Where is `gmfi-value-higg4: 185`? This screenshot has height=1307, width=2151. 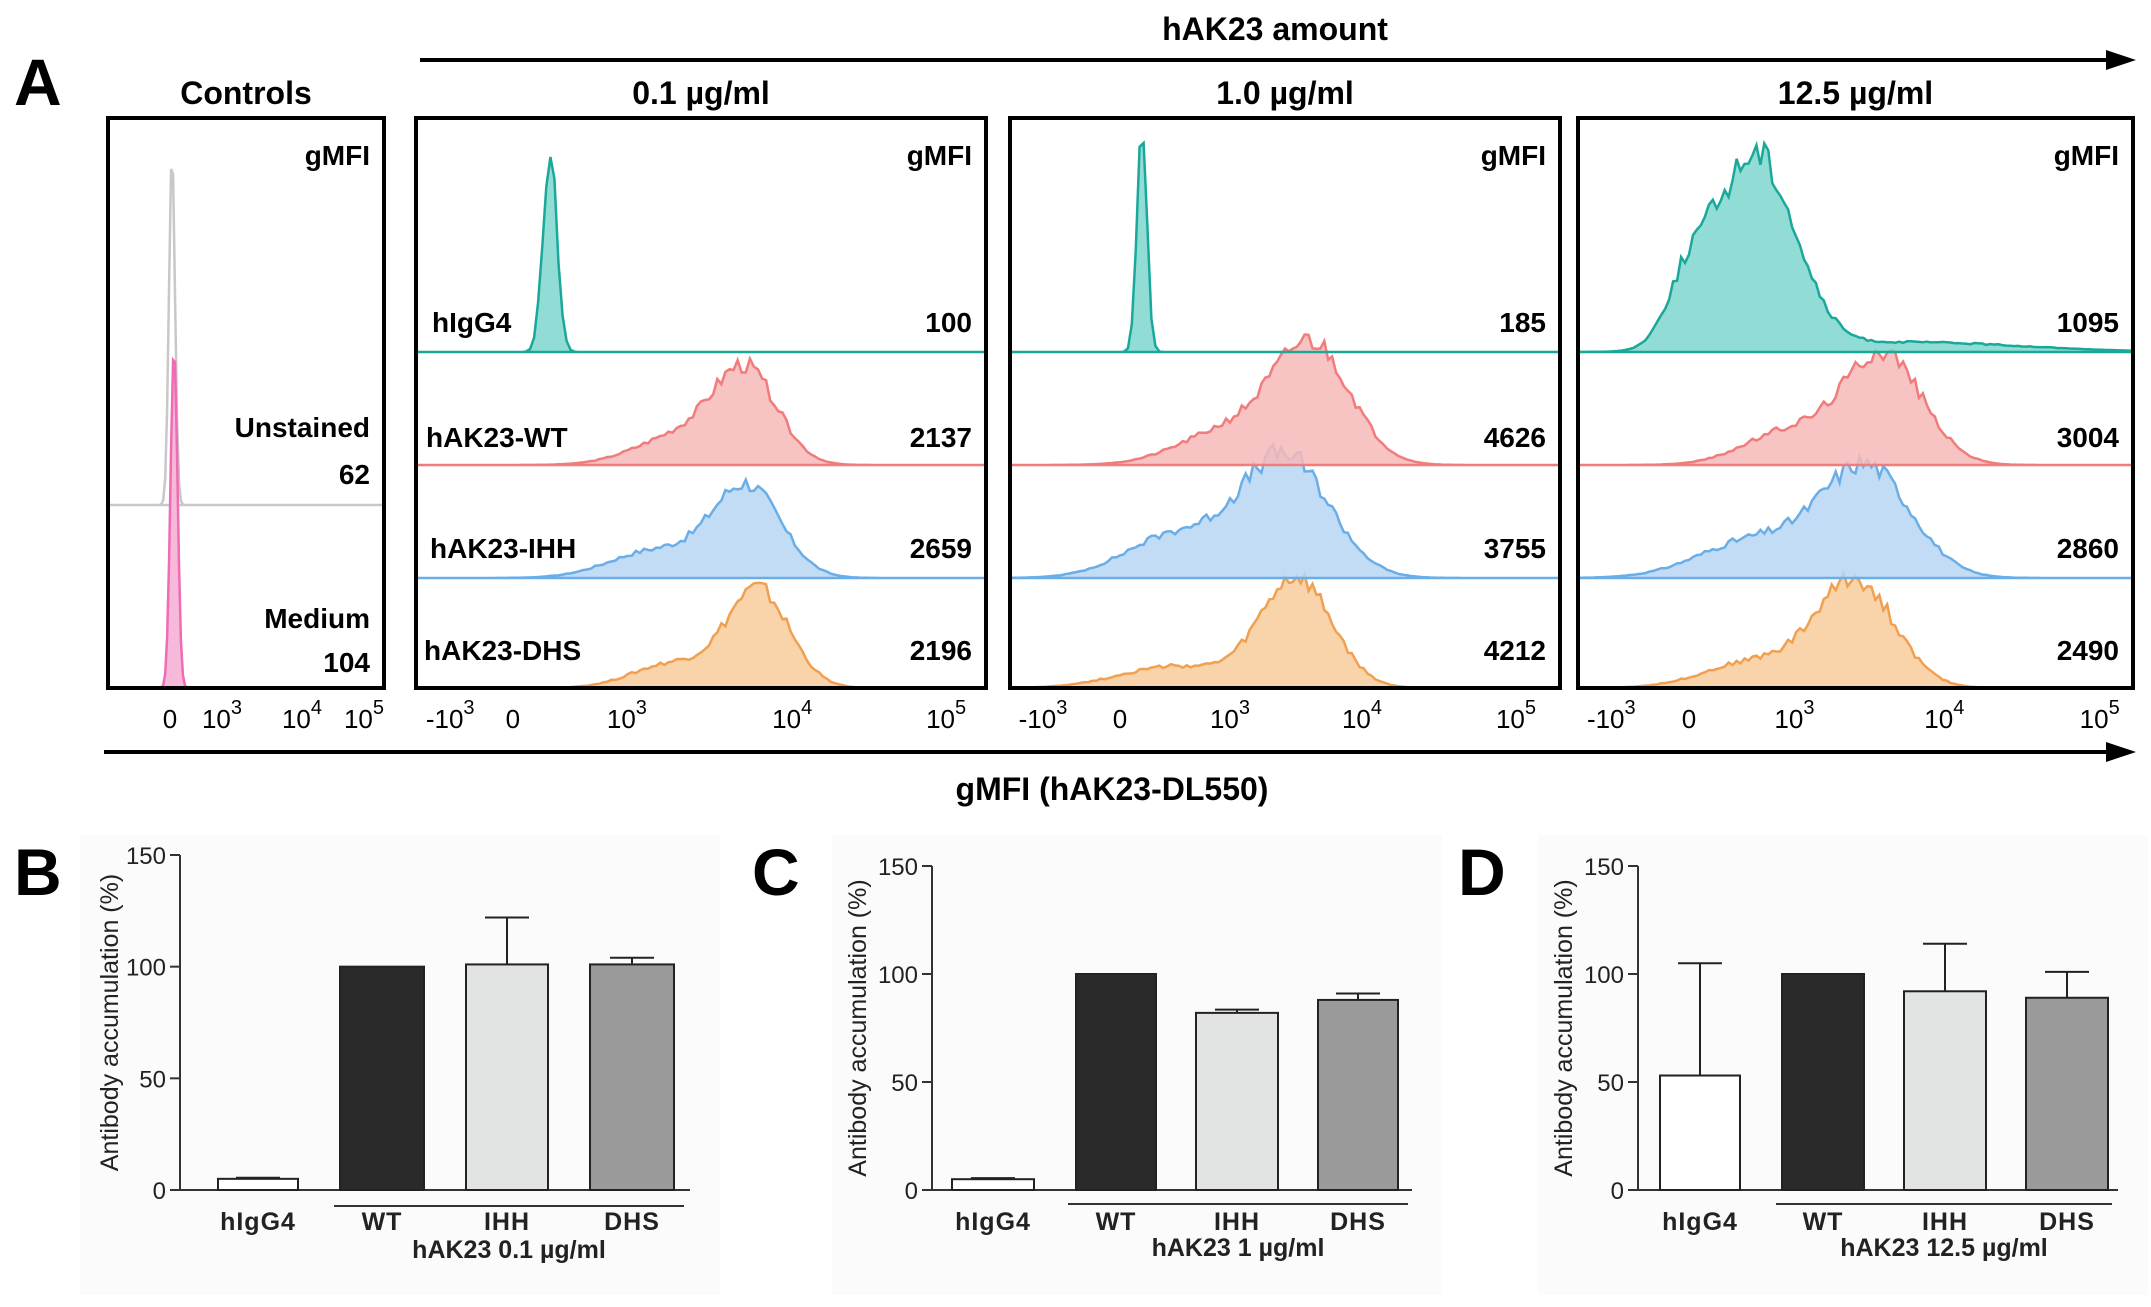 gmfi-value-higg4: 185 is located at coordinates (1522, 322).